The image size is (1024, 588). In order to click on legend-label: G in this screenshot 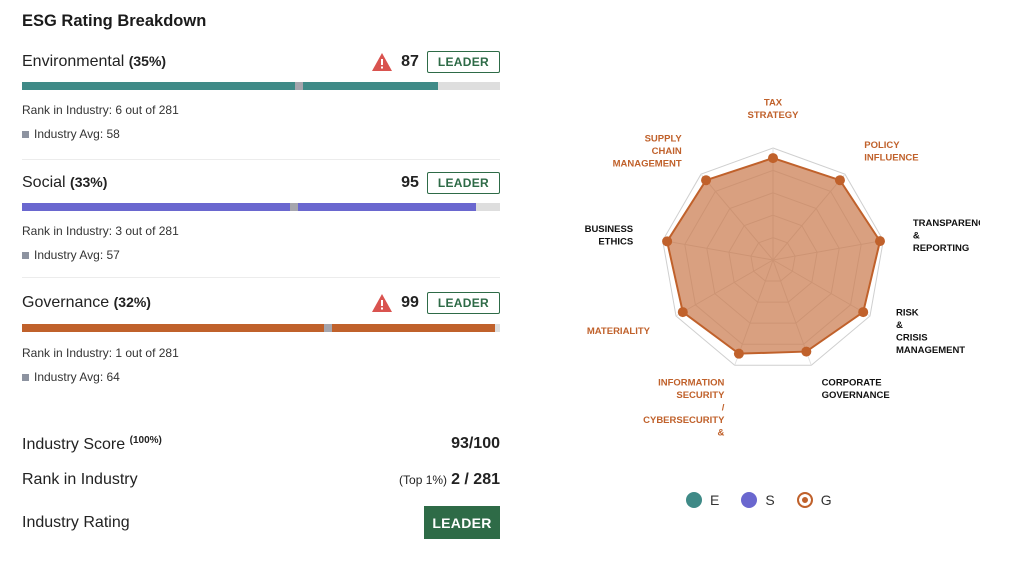, I will do `click(826, 500)`.